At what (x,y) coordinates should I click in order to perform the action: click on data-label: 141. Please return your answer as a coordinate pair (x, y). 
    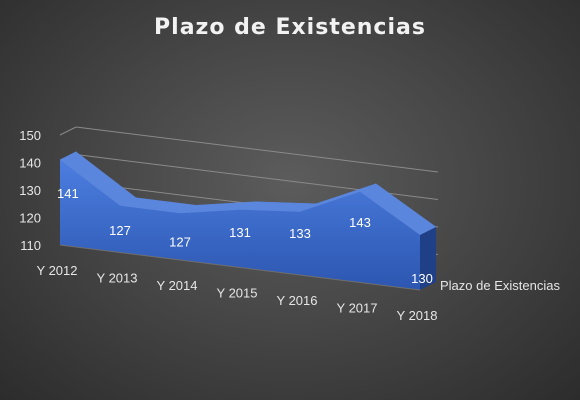
    Looking at the image, I should click on (68, 193).